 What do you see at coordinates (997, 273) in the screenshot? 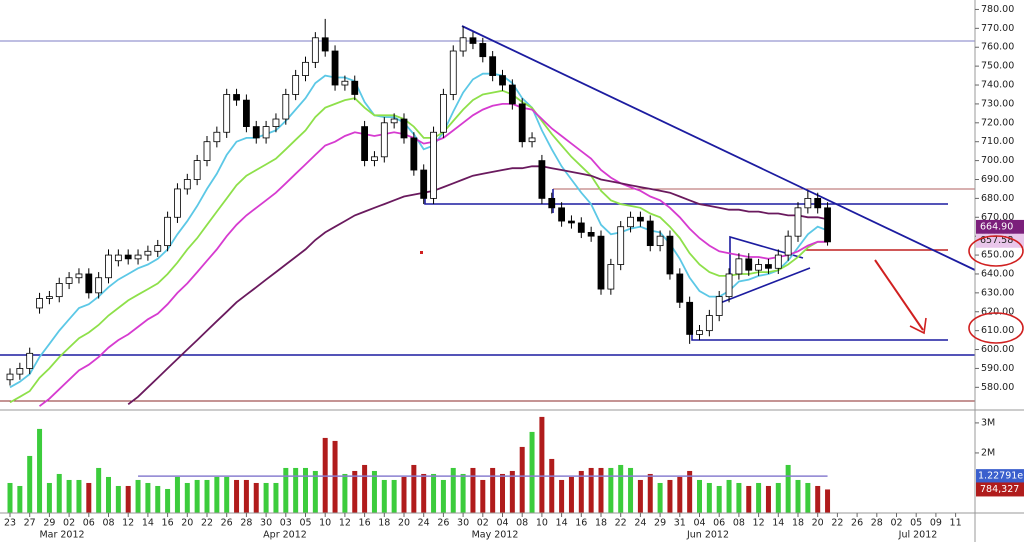
I see `y-tick-label: 640.00` at bounding box center [997, 273].